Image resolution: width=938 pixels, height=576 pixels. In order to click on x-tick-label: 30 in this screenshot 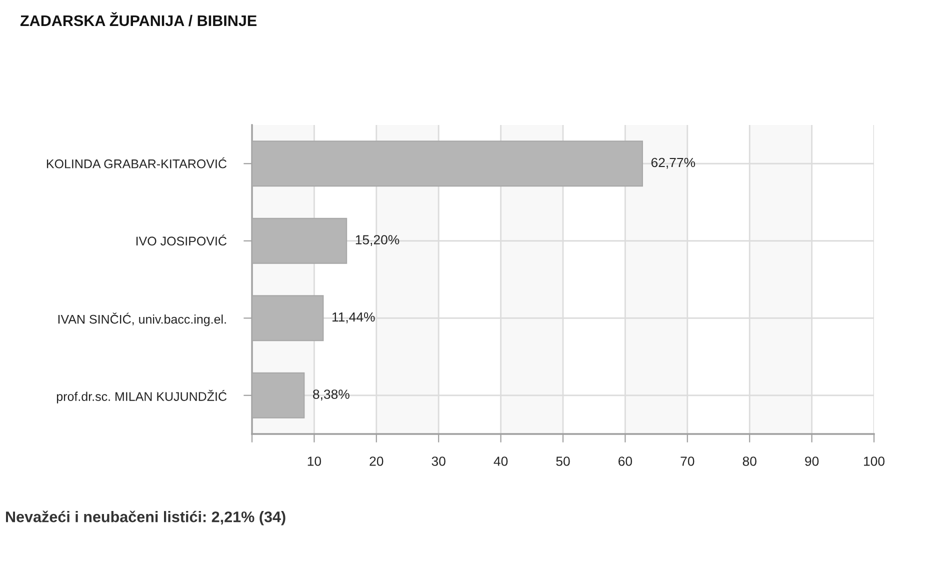, I will do `click(439, 461)`.